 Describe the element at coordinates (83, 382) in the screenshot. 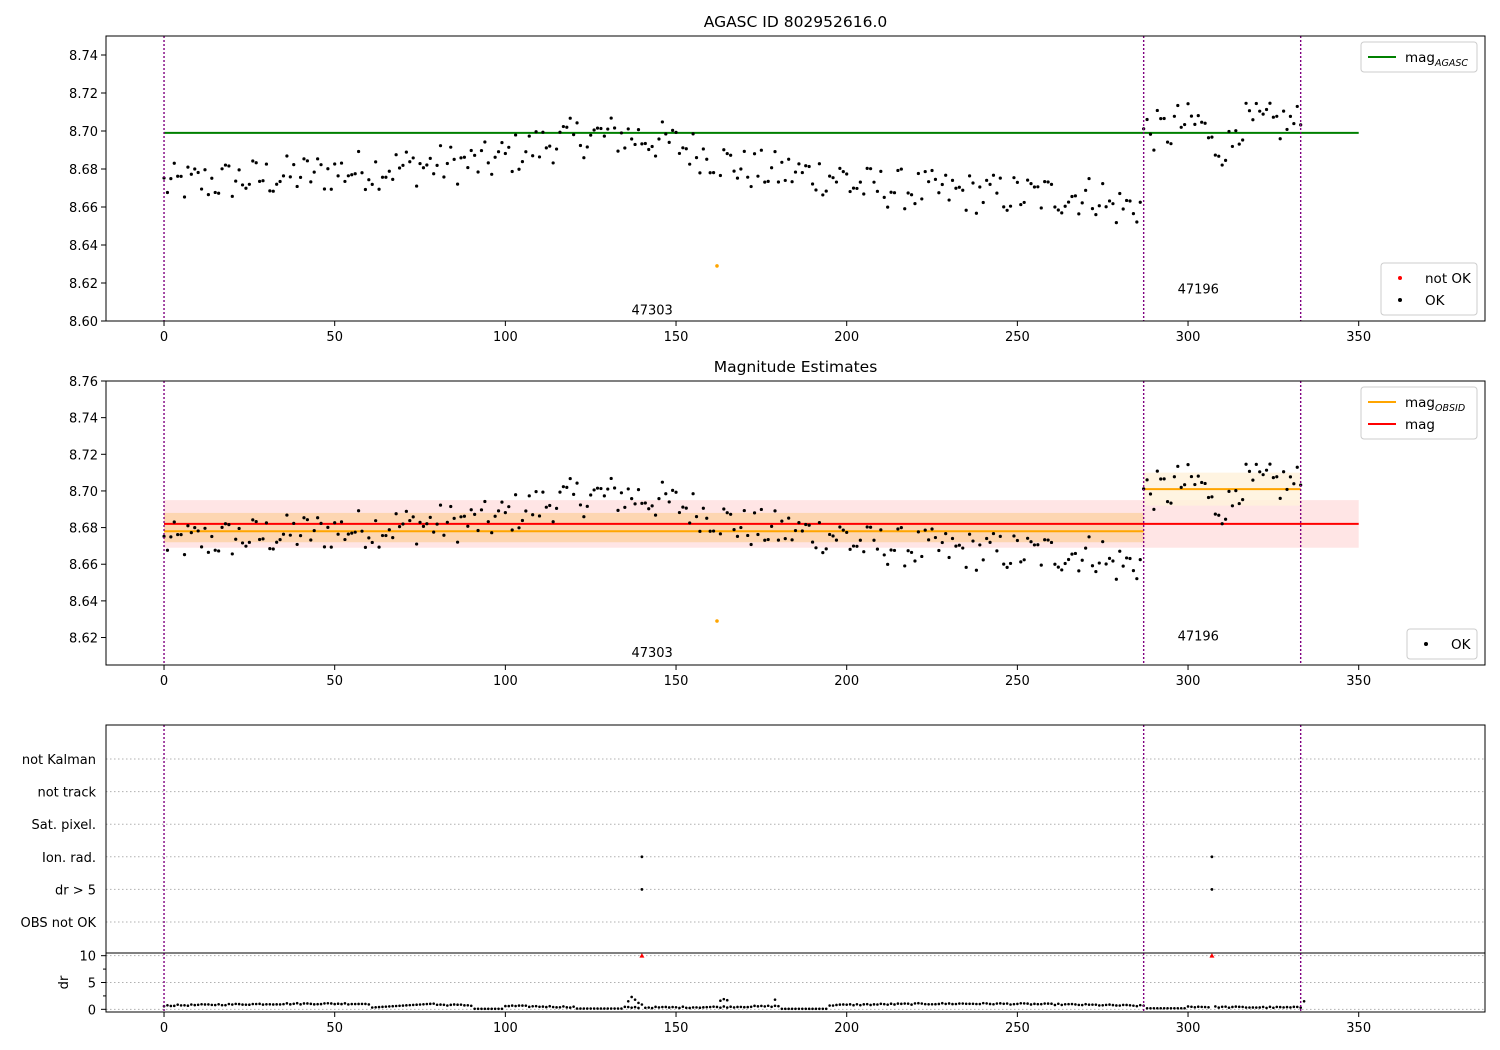

I see `y-tick-label: 8.76` at that location.